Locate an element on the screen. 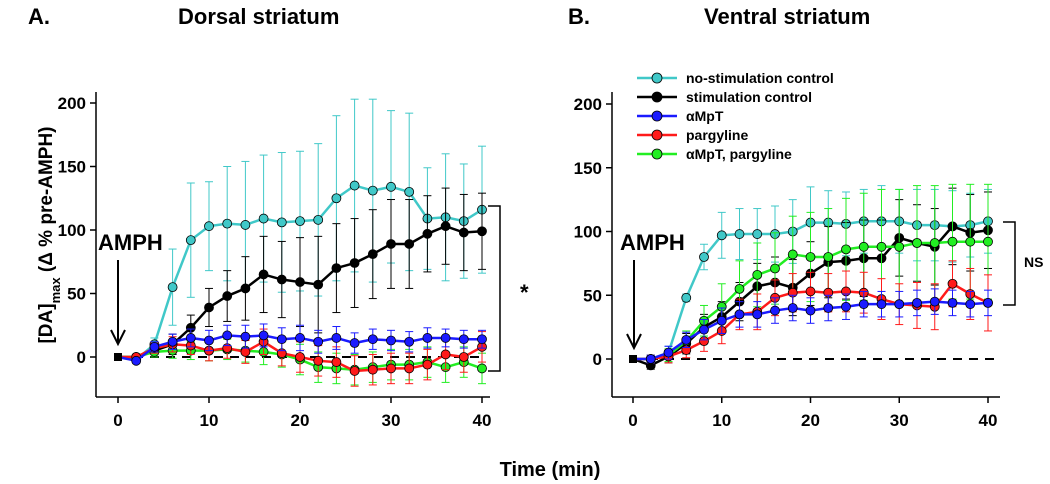 This screenshot has width=1050, height=484. panel-b-letter: B. is located at coordinates (579, 16).